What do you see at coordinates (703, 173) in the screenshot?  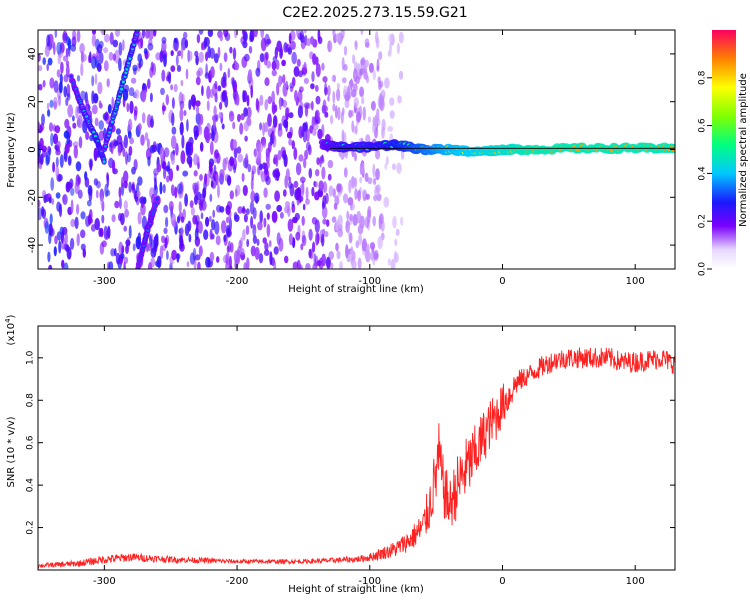 I see `colorbar-tick-label: 0.4` at bounding box center [703, 173].